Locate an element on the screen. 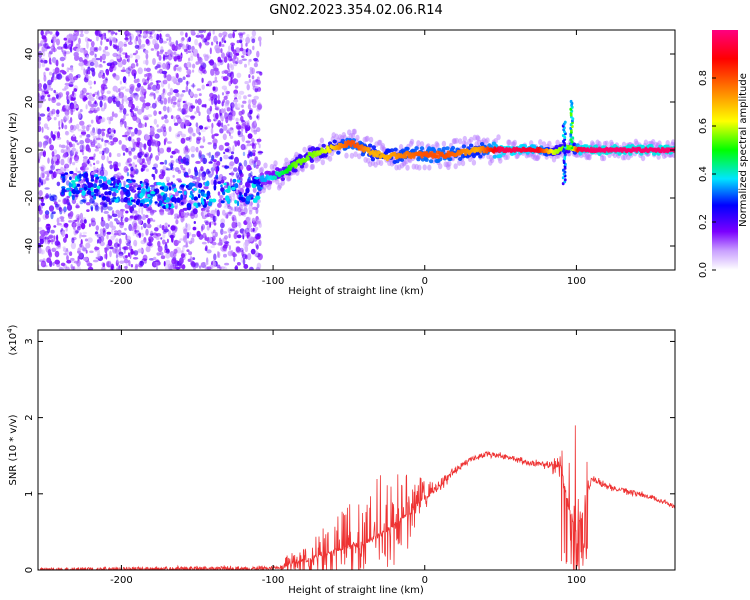 This screenshot has width=750, height=600. x-tick-label: -100 is located at coordinates (273, 281).